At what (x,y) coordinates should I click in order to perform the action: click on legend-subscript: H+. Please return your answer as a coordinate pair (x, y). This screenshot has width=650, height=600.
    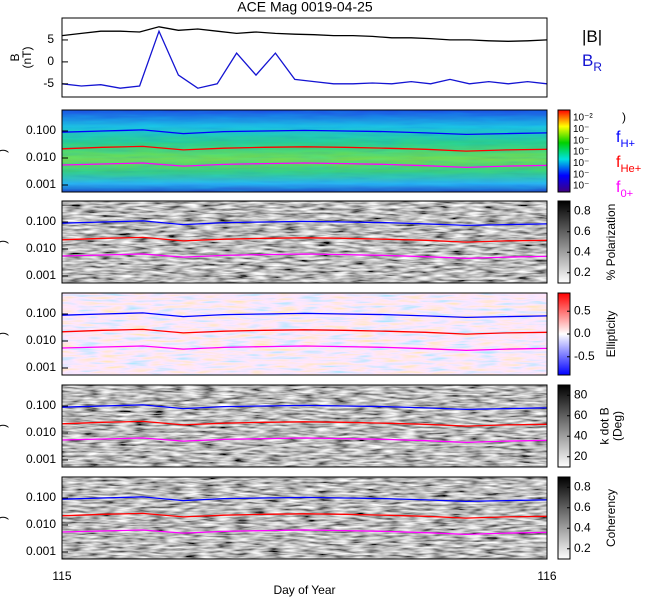
    Looking at the image, I should click on (627, 144).